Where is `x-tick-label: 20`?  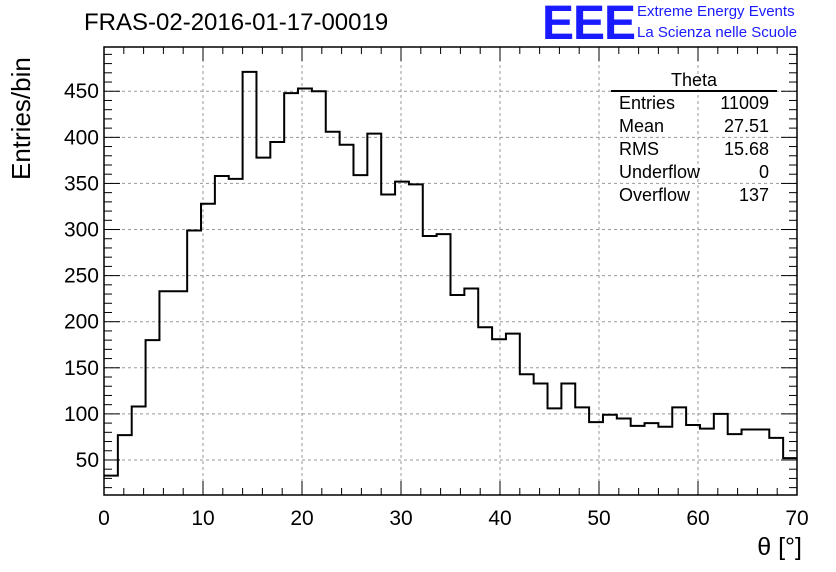
x-tick-label: 20 is located at coordinates (301, 518).